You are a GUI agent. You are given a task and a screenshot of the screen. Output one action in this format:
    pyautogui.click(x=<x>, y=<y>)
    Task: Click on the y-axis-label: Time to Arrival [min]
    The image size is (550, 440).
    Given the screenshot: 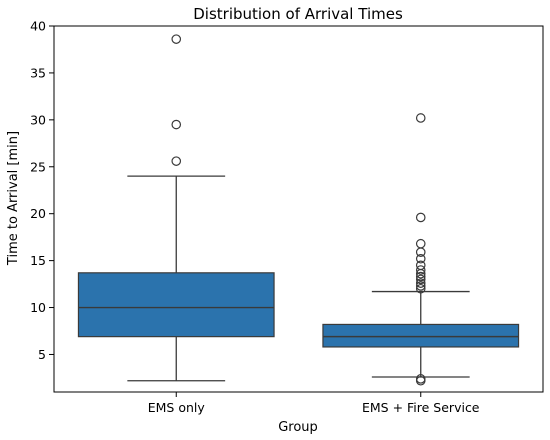 What is the action you would take?
    pyautogui.click(x=13, y=198)
    